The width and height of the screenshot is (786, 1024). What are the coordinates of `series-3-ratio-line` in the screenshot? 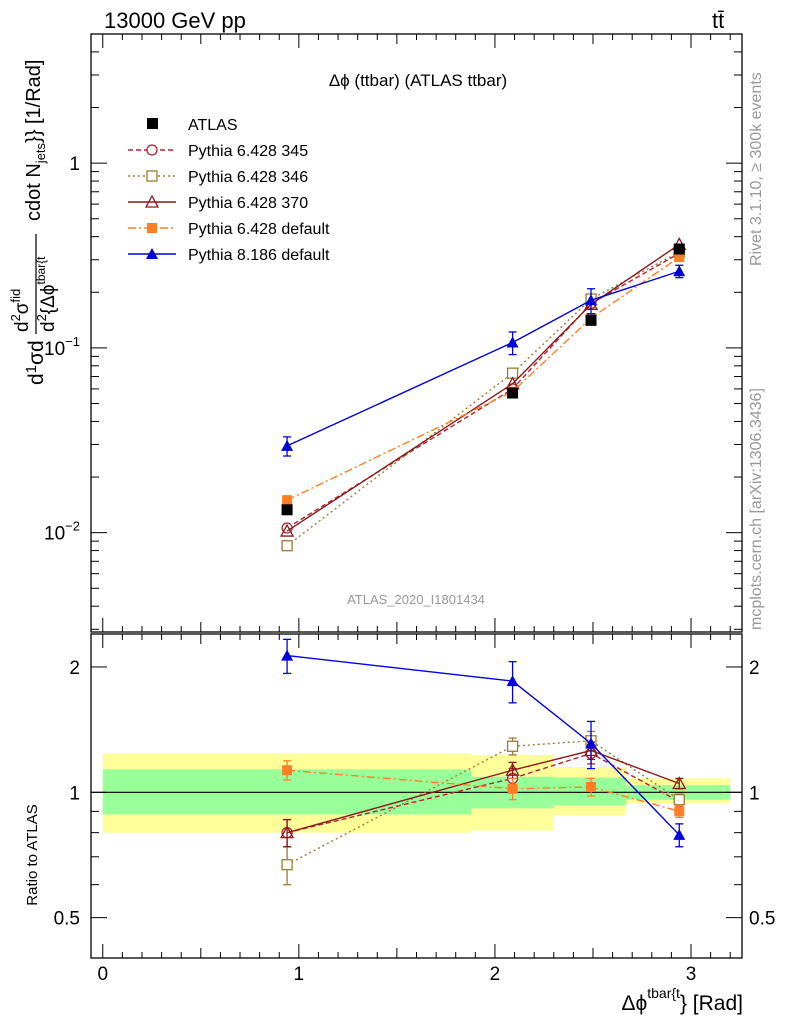 It's located at (483, 791).